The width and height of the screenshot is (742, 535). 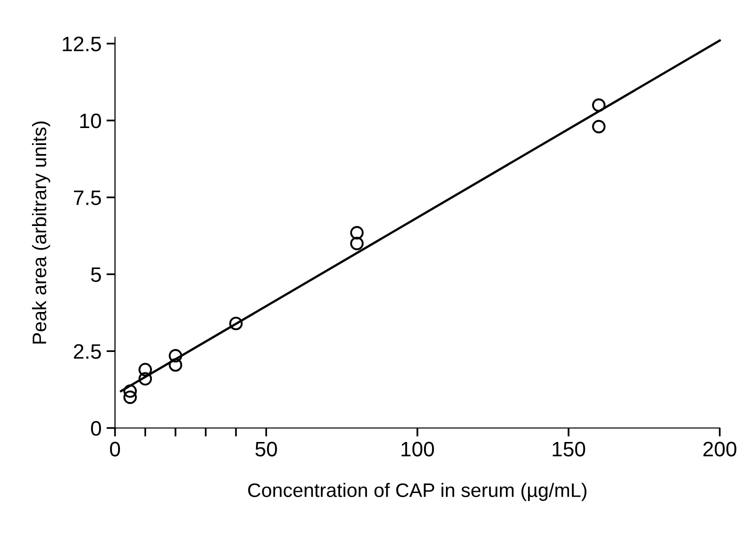 What do you see at coordinates (81, 44) in the screenshot?
I see `y-tick-label: 12.5` at bounding box center [81, 44].